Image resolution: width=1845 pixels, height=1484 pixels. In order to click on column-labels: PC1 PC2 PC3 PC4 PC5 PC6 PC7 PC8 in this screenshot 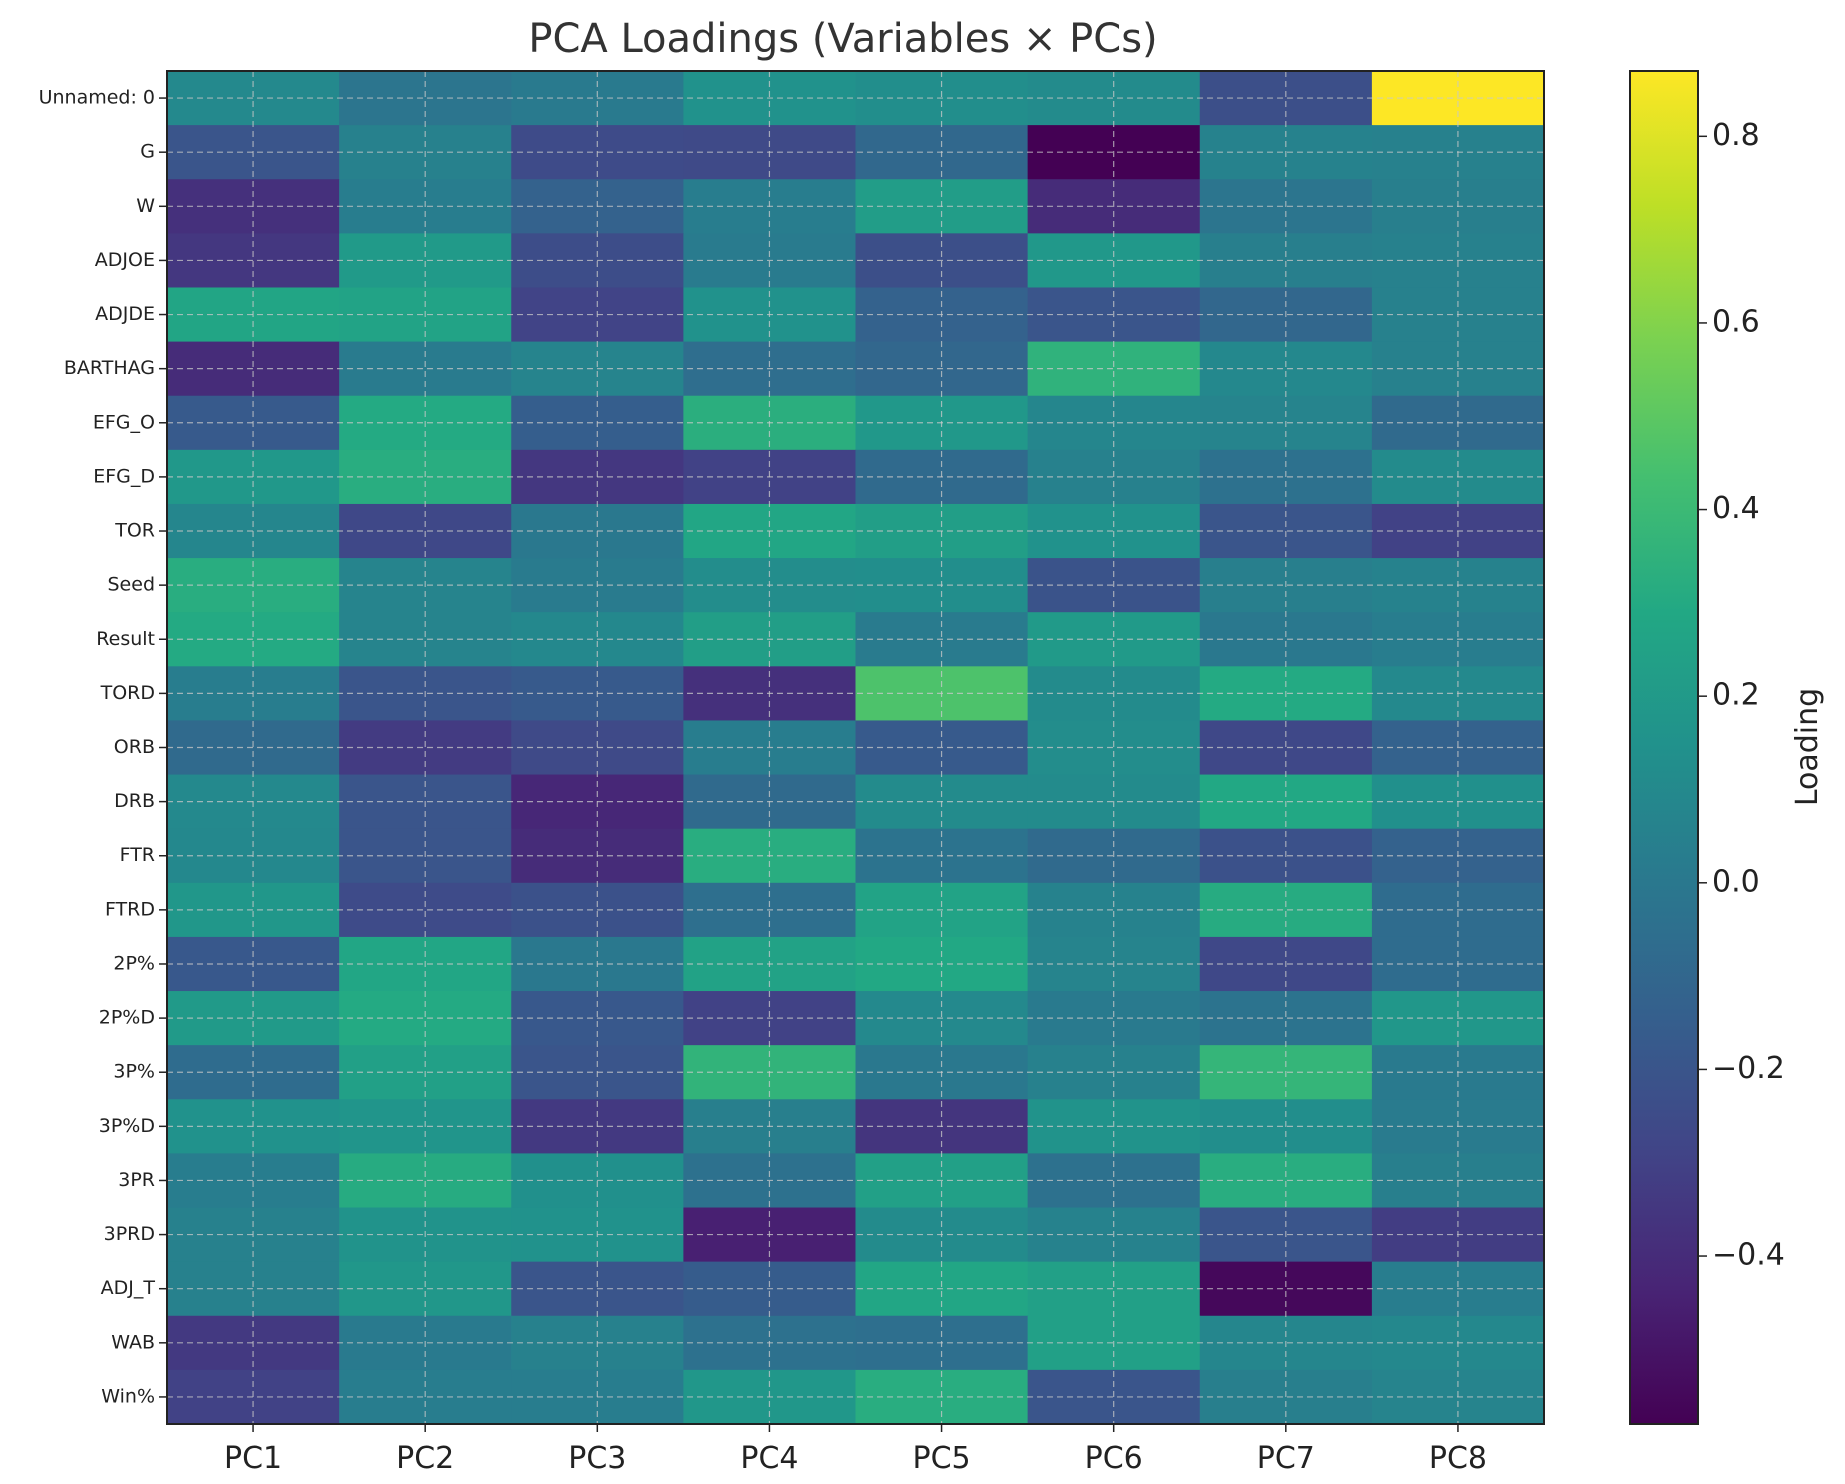, I will do `click(855, 1450)`.